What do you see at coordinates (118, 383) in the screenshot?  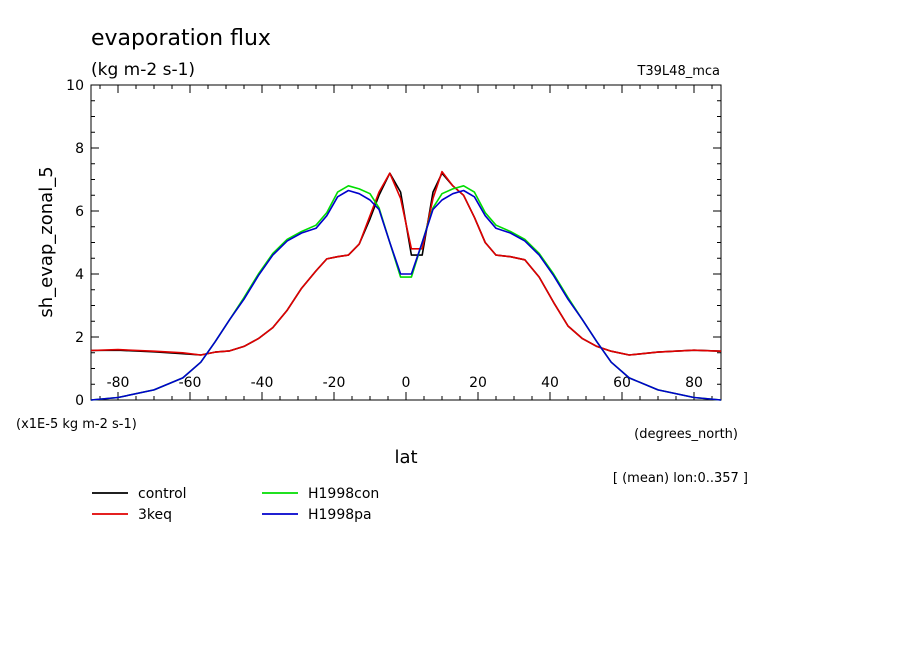 I see `x-tick-label: -80` at bounding box center [118, 383].